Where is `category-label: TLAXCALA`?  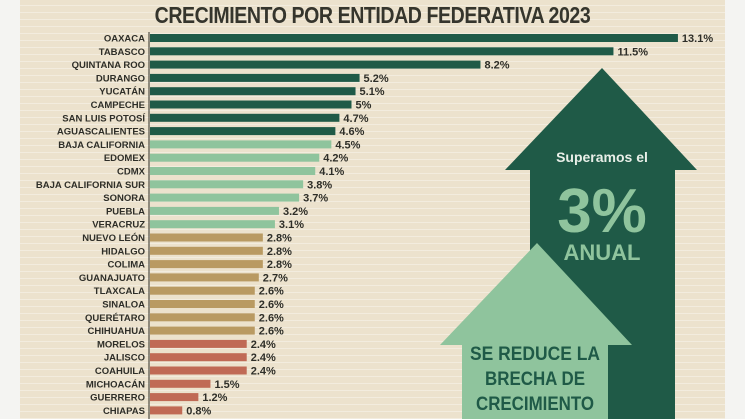 category-label: TLAXCALA is located at coordinates (119, 291).